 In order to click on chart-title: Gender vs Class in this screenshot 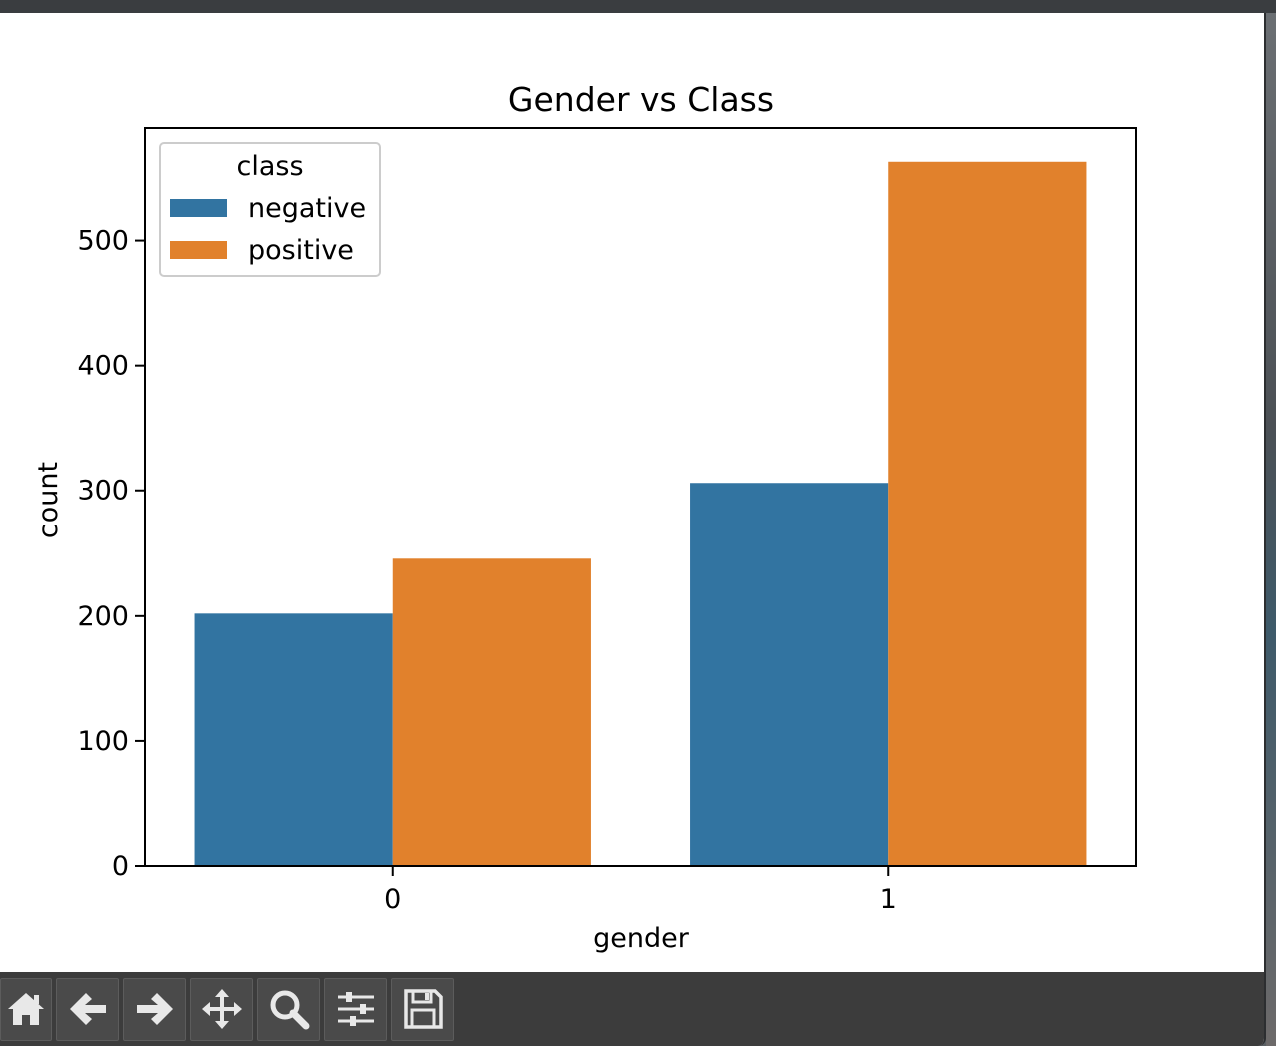, I will do `click(641, 99)`.